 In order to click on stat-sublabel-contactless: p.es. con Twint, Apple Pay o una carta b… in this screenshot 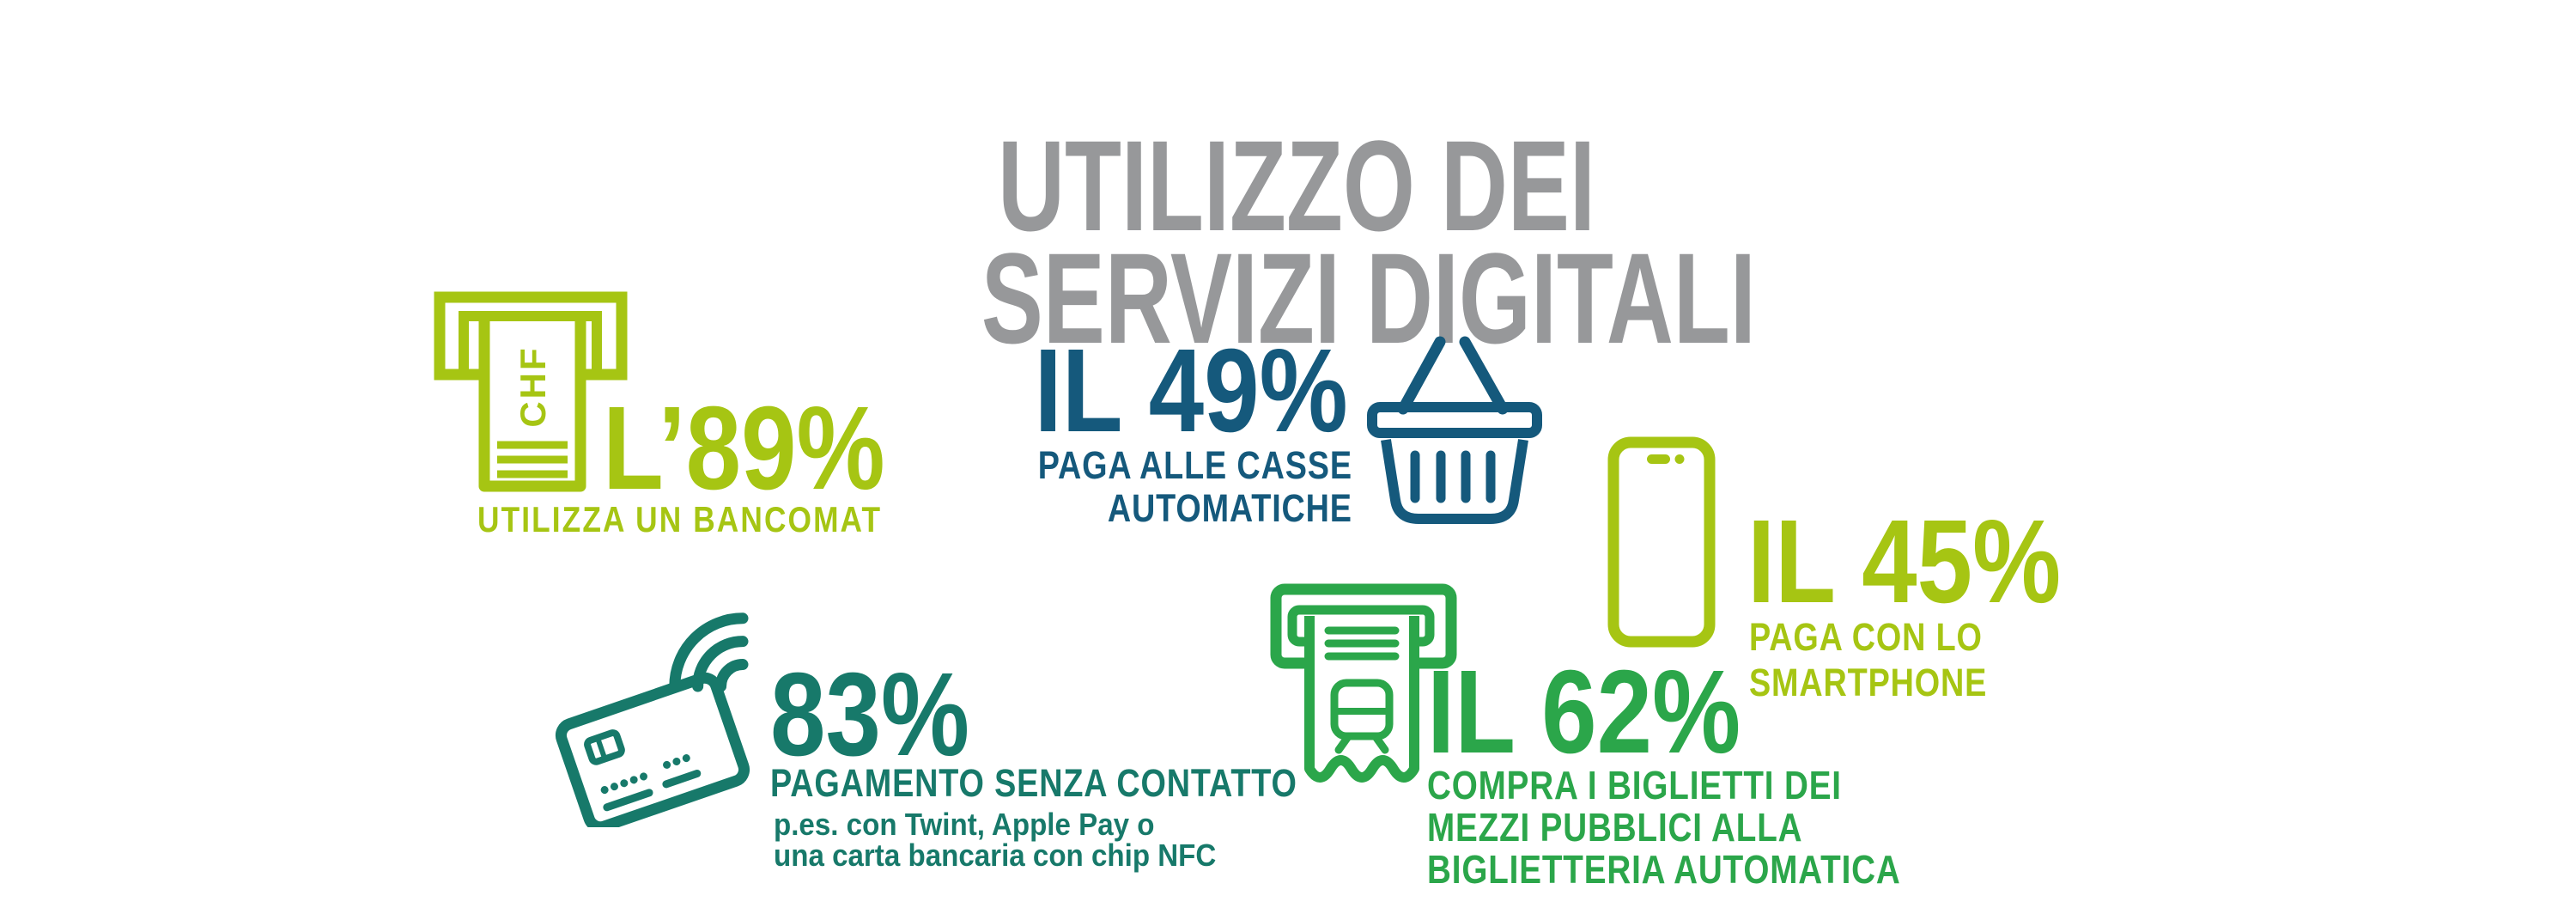, I will do `click(995, 840)`.